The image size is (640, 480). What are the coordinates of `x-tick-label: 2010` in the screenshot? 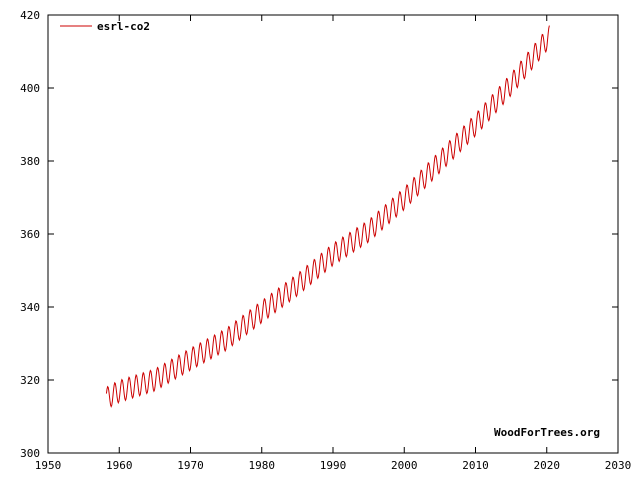 It's located at (475, 465).